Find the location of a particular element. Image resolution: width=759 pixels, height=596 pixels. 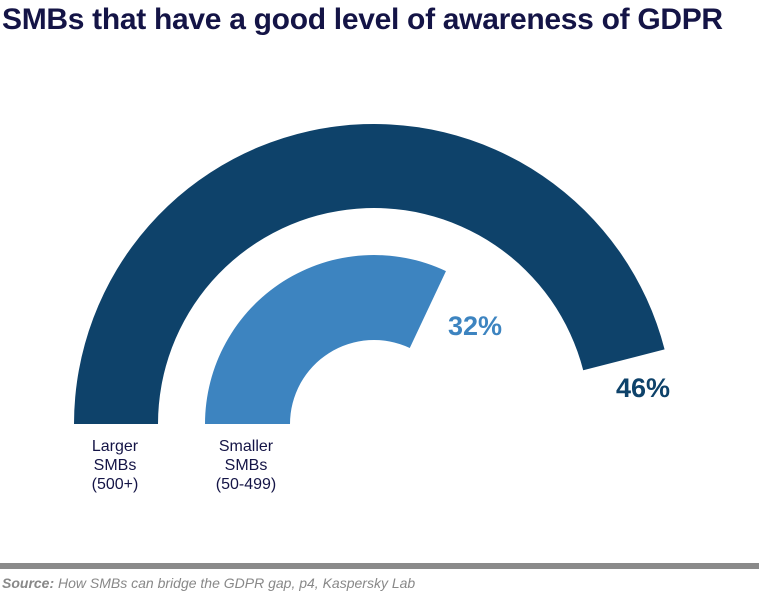

category-label-larger: Larger SMBs (500+) is located at coordinates (115, 465).